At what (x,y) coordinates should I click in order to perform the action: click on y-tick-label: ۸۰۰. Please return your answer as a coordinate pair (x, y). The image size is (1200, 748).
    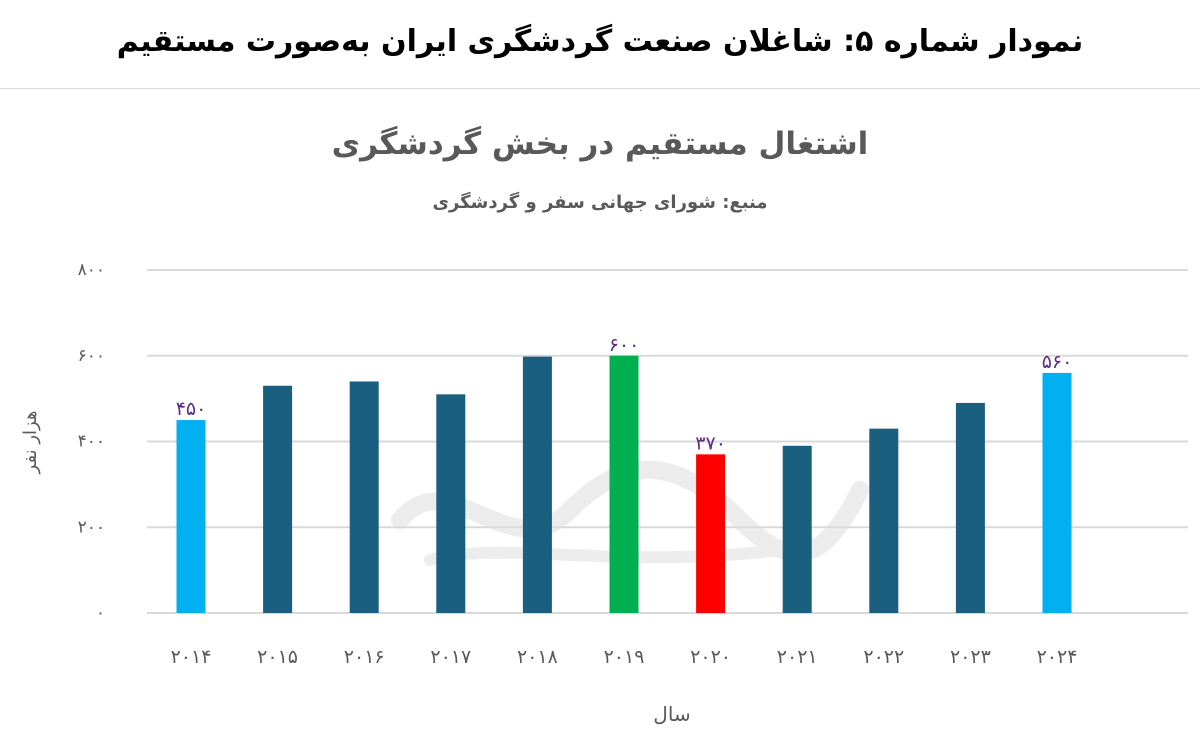
    Looking at the image, I should click on (91, 270).